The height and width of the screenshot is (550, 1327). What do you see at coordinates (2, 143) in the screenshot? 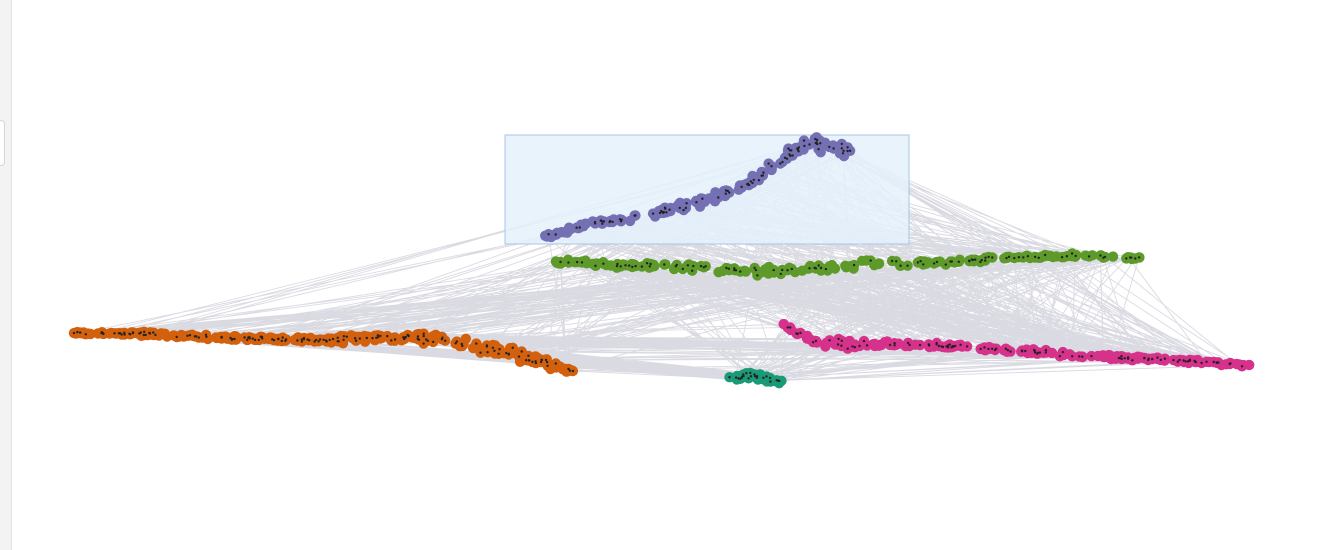
I see `panel-toggle-handle` at bounding box center [2, 143].